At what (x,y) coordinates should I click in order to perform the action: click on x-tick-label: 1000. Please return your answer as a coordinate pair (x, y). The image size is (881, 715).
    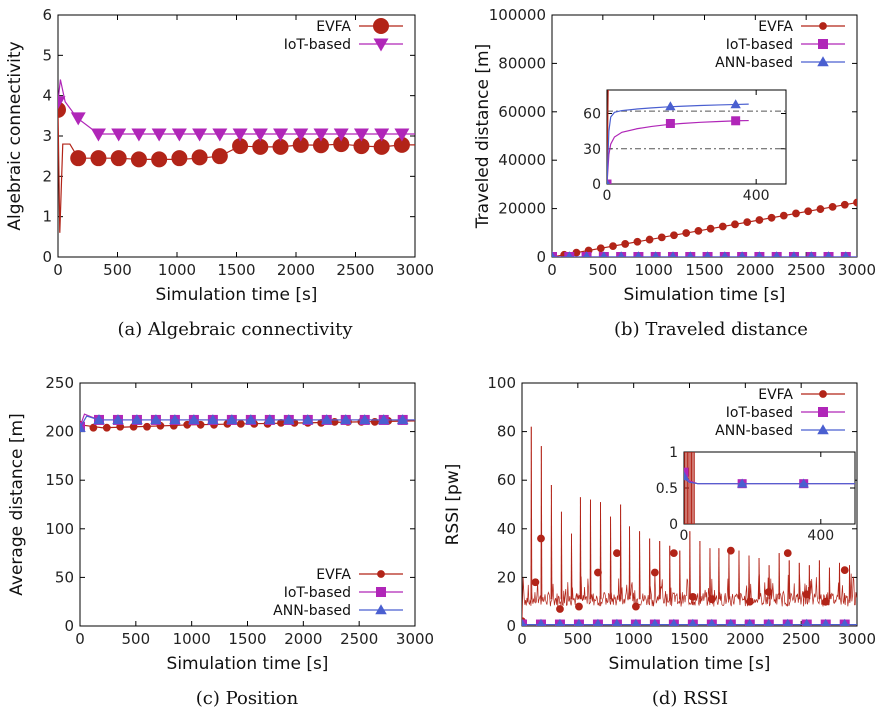
    Looking at the image, I should click on (177, 270).